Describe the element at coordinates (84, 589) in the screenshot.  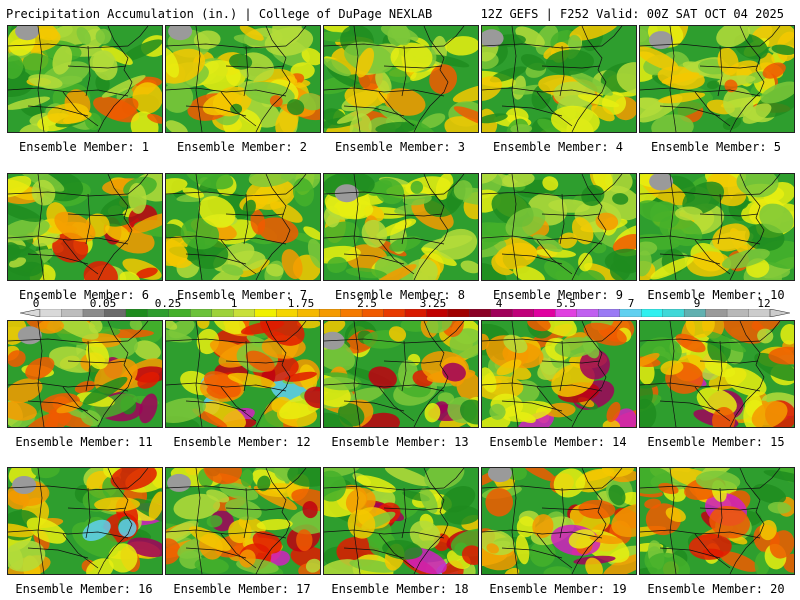
I see `member-label: Ensemble Member: 16` at that location.